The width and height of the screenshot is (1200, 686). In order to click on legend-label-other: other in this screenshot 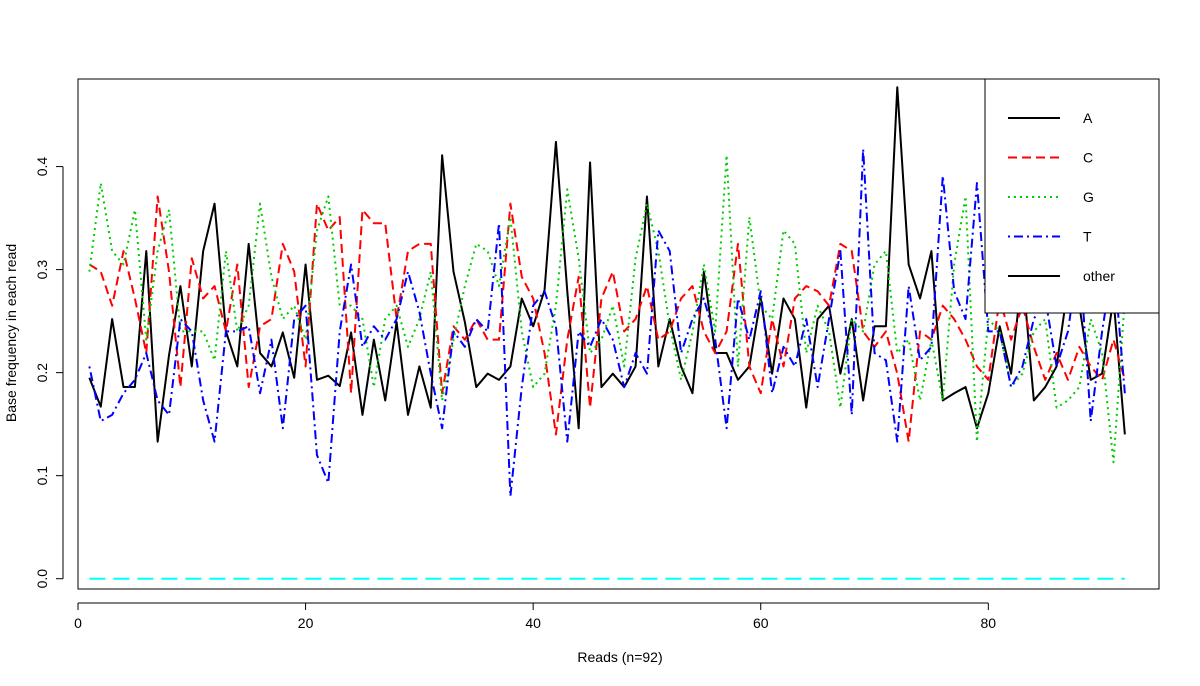, I will do `click(1099, 276)`.